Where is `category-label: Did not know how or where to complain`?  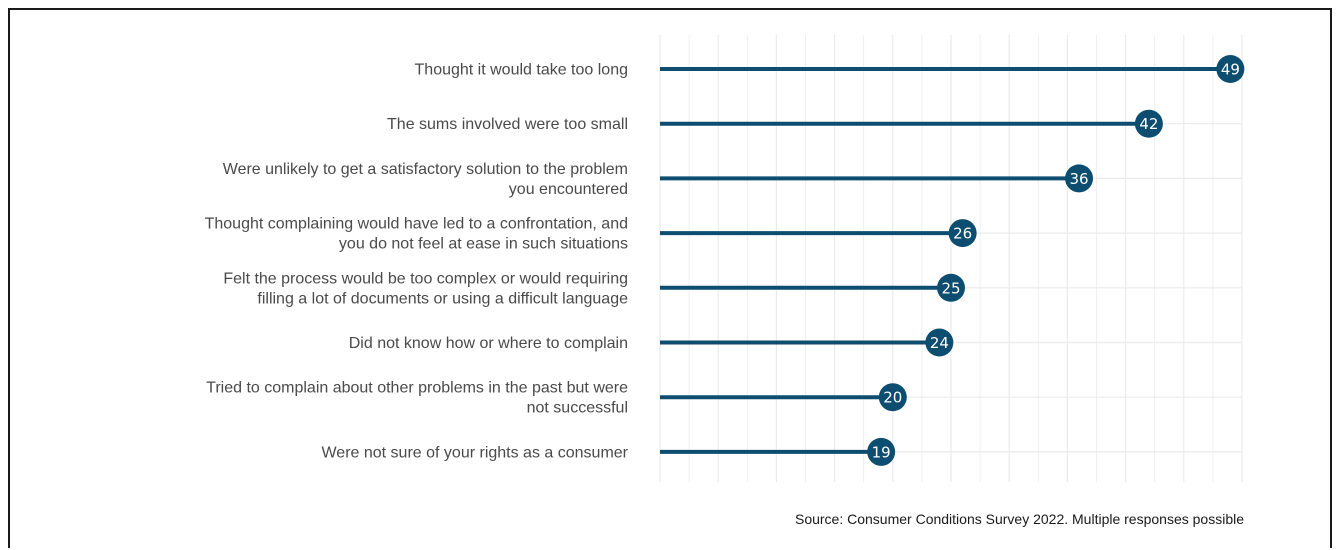
category-label: Did not know how or where to complain is located at coordinates (488, 343).